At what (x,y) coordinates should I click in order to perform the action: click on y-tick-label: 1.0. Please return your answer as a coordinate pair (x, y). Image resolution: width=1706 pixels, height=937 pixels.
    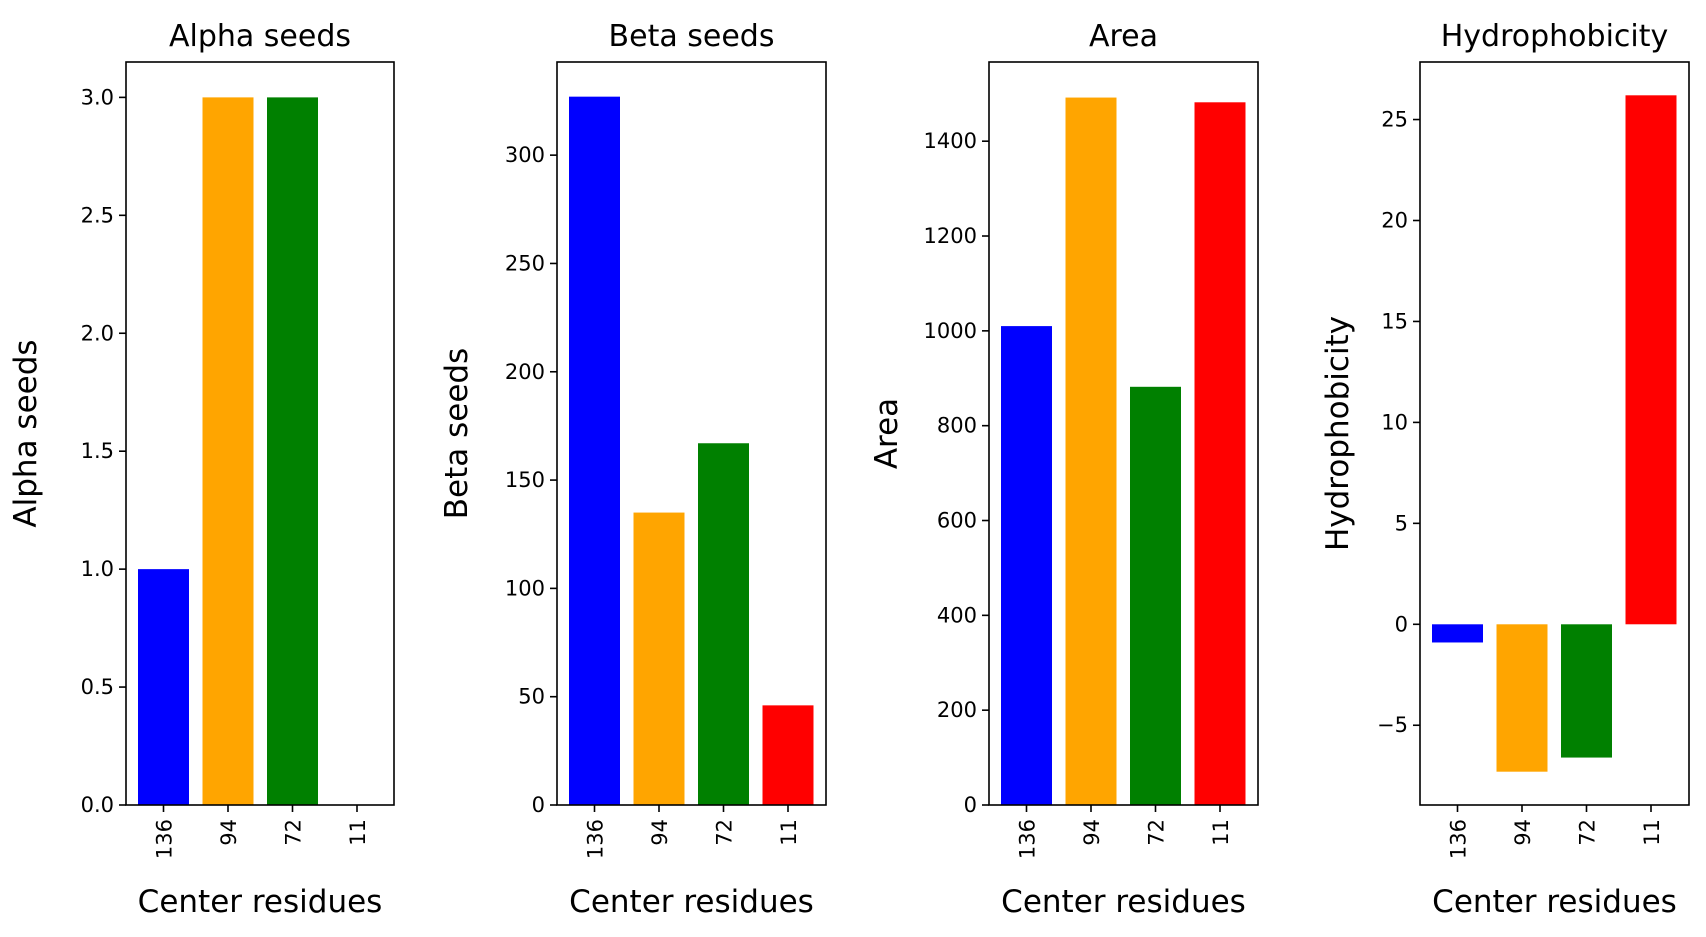
    Looking at the image, I should click on (97, 569).